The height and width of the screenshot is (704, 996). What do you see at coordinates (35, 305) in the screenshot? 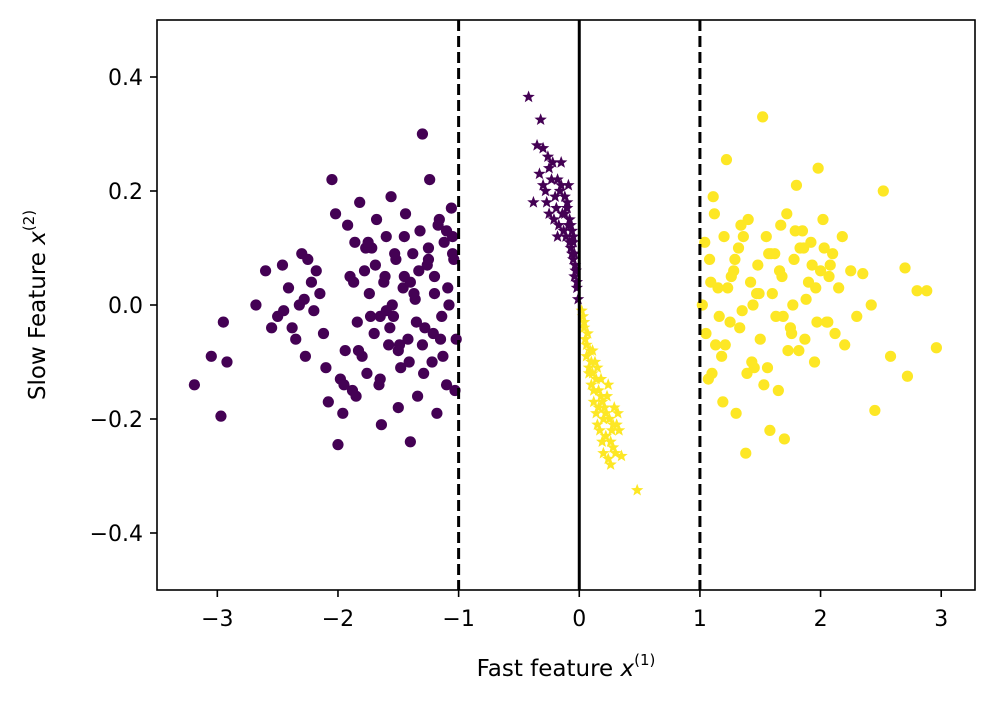
I see `y-axis-label: Slow Feature x(2)` at bounding box center [35, 305].